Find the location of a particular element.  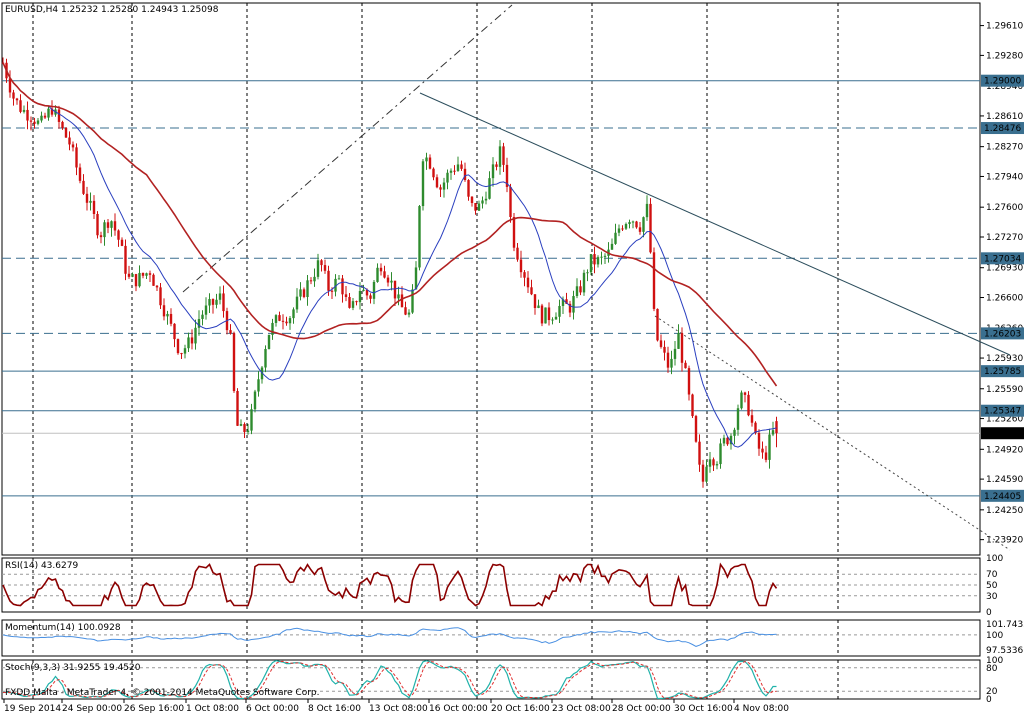

level-price-label: 1.27034 is located at coordinates (1002, 259).